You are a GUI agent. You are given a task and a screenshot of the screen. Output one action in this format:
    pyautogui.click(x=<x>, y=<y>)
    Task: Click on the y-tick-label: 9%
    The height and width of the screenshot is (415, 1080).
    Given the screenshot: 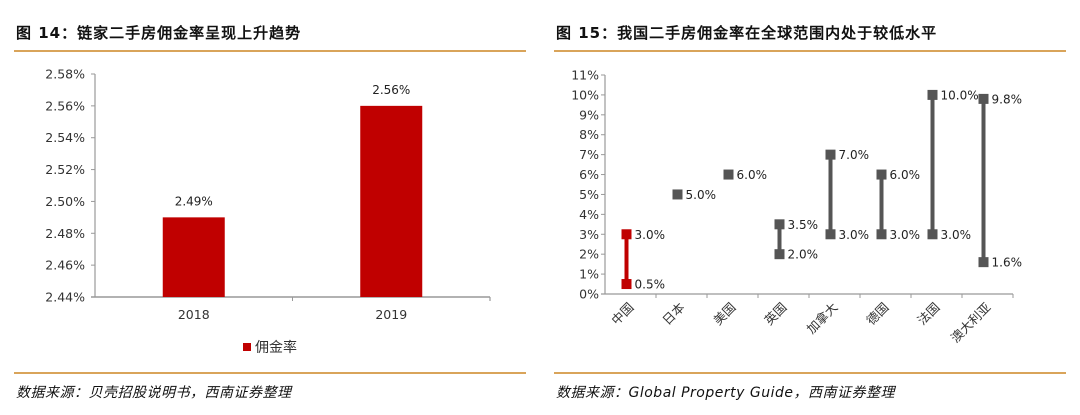 What is the action you would take?
    pyautogui.click(x=589, y=114)
    